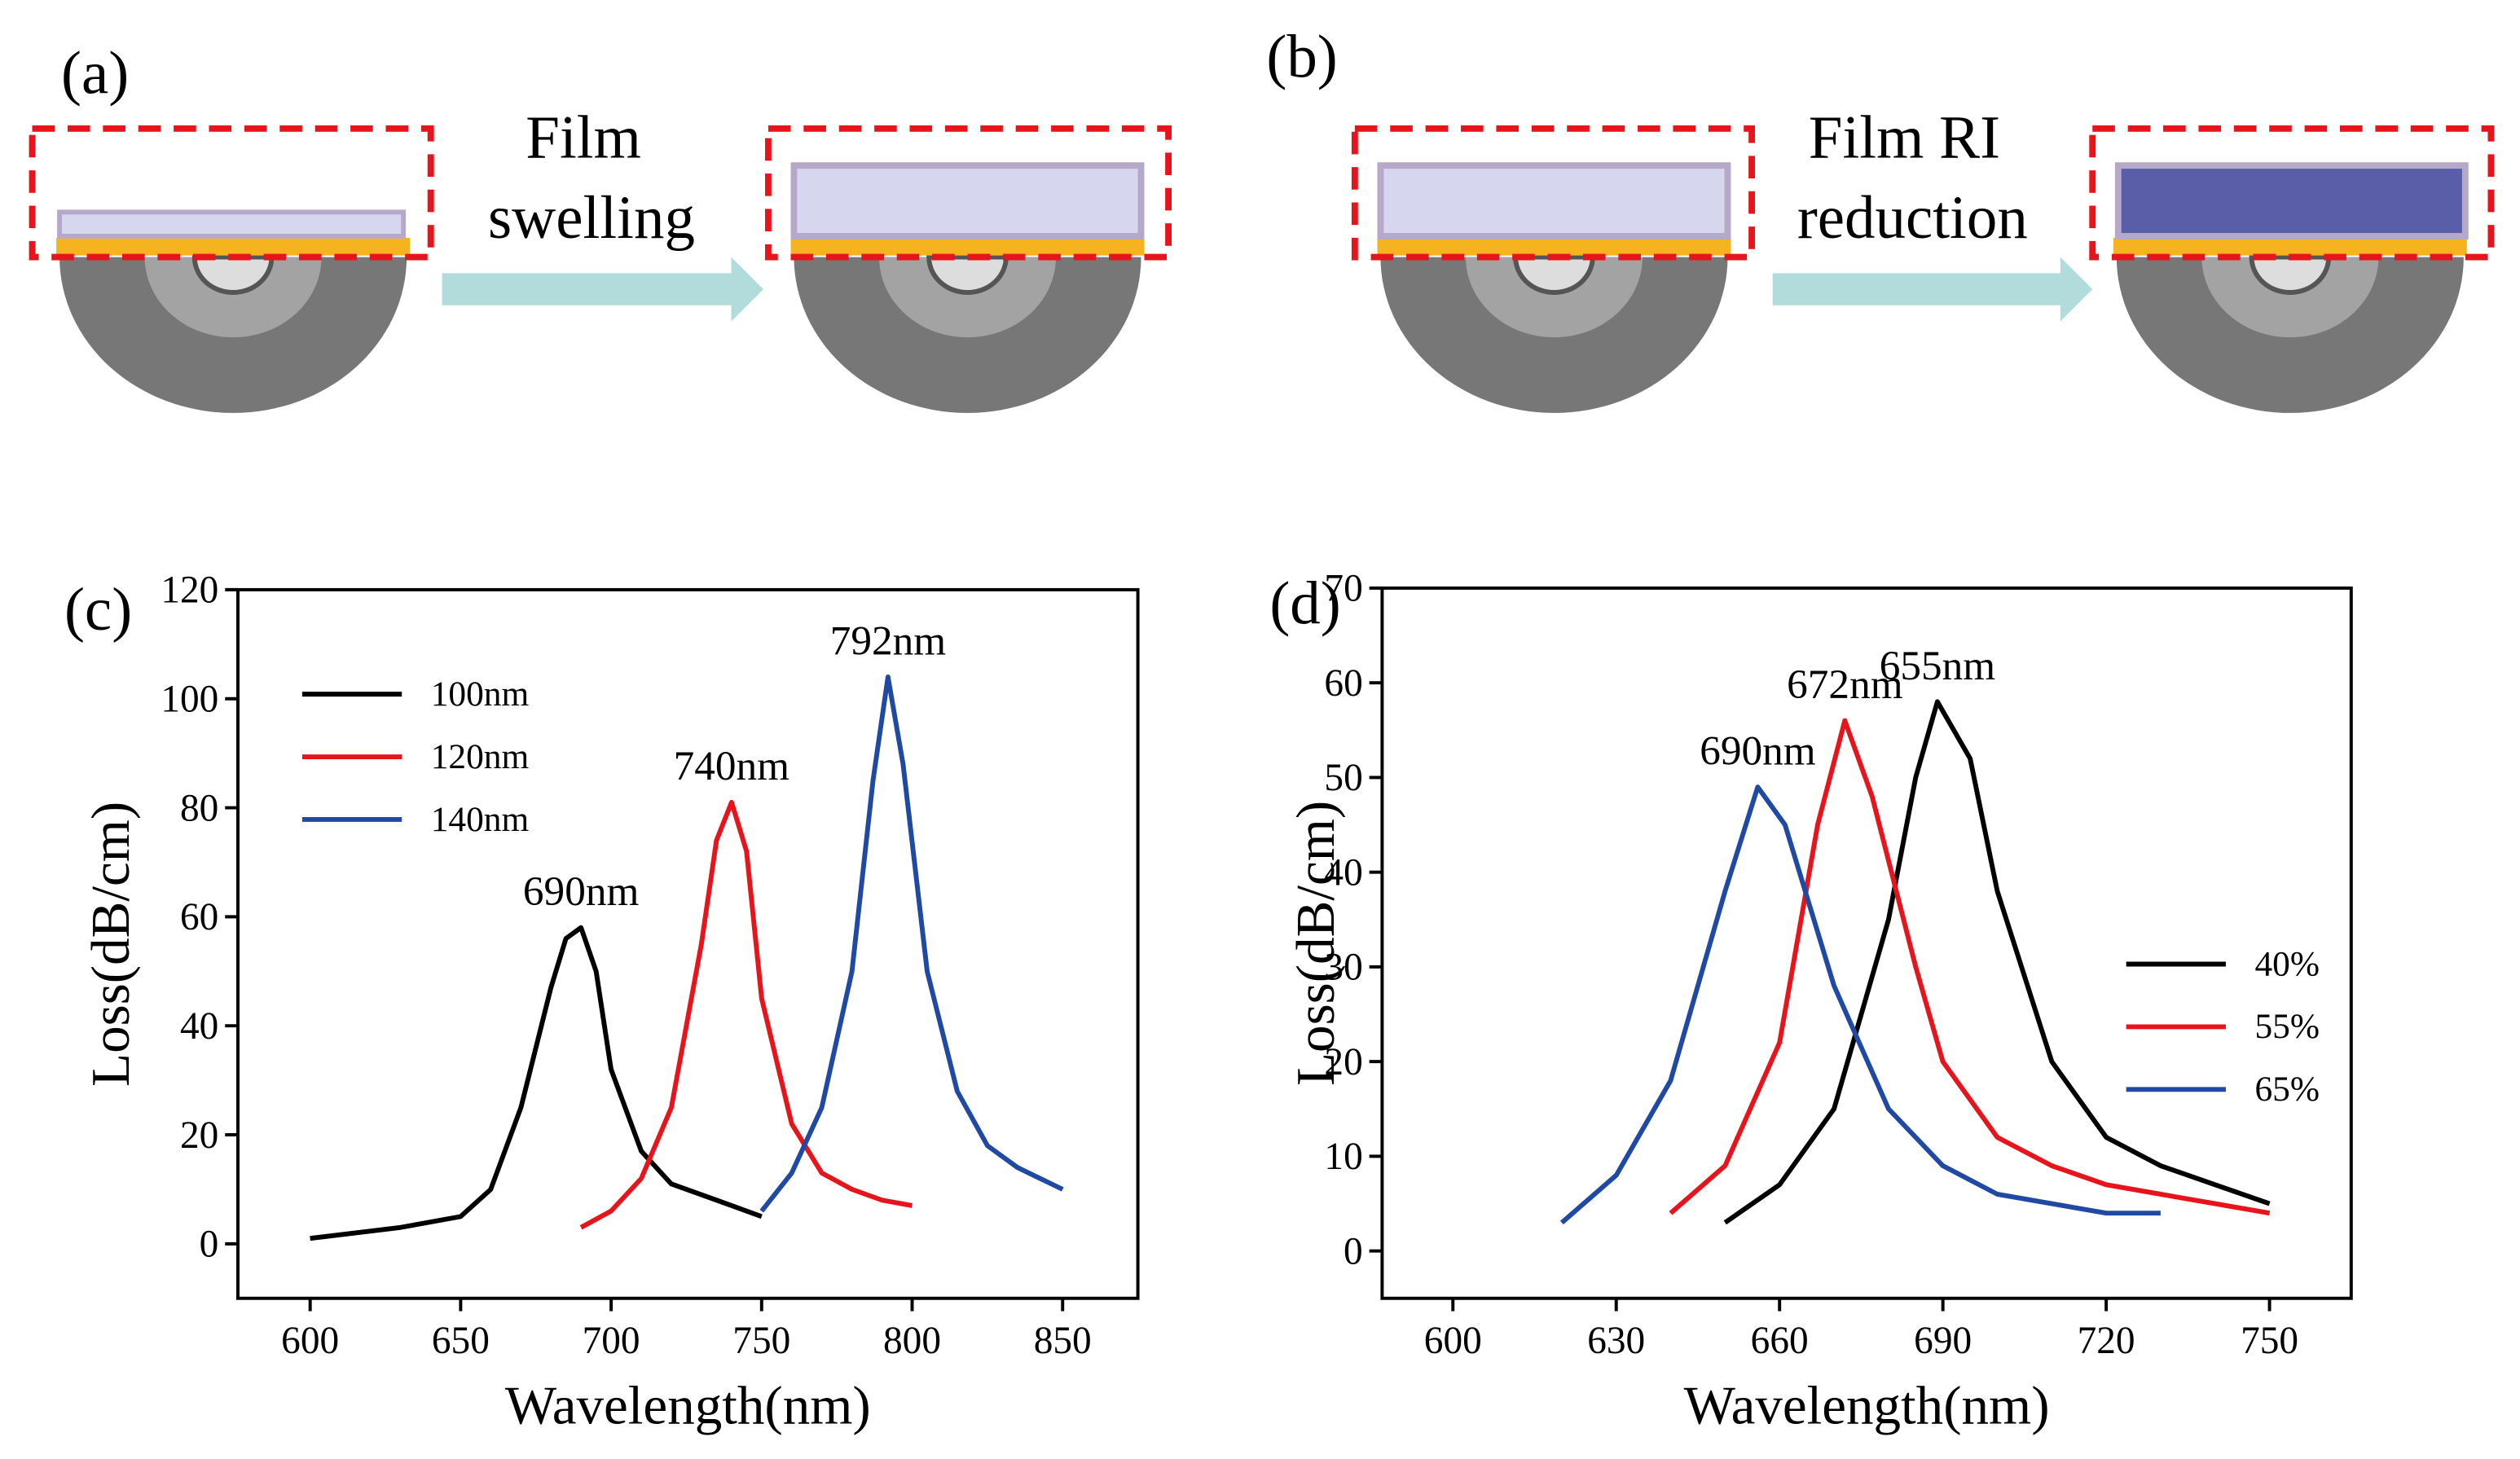 Image resolution: width=2520 pixels, height=1459 pixels. What do you see at coordinates (1616, 1341) in the screenshot?
I see `x-tick-label: 630` at bounding box center [1616, 1341].